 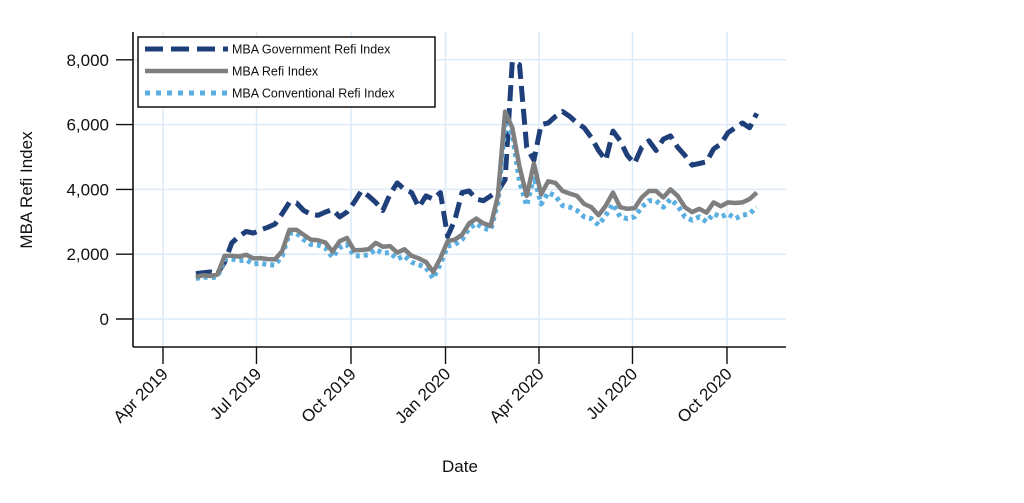 What do you see at coordinates (329, 395) in the screenshot?
I see `x-tick-label: Oct 2019` at bounding box center [329, 395].